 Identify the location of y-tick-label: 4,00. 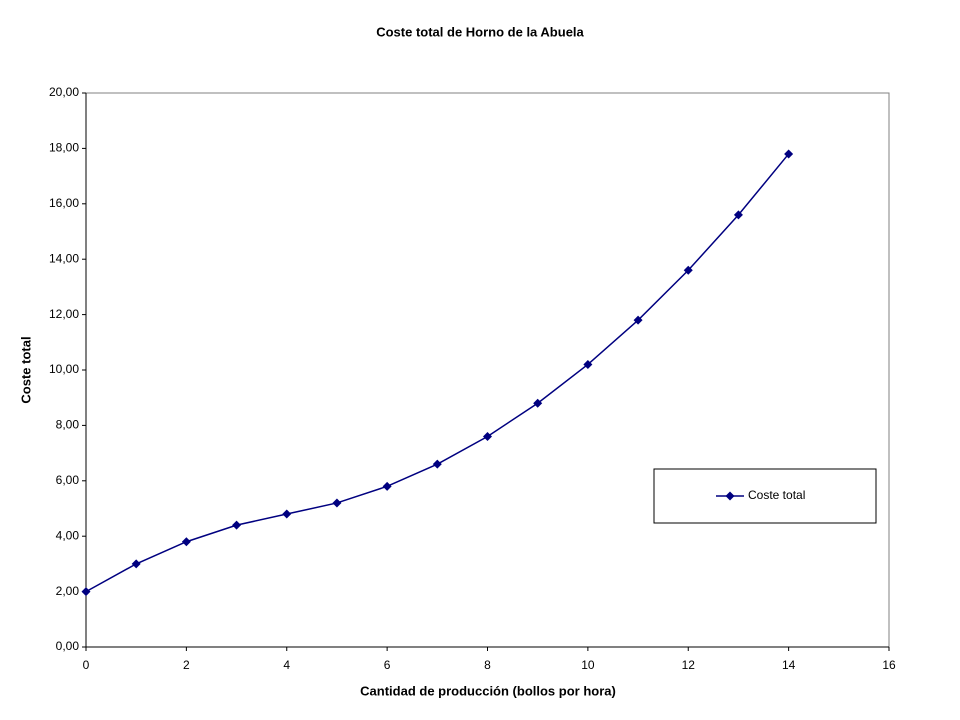
(68, 535).